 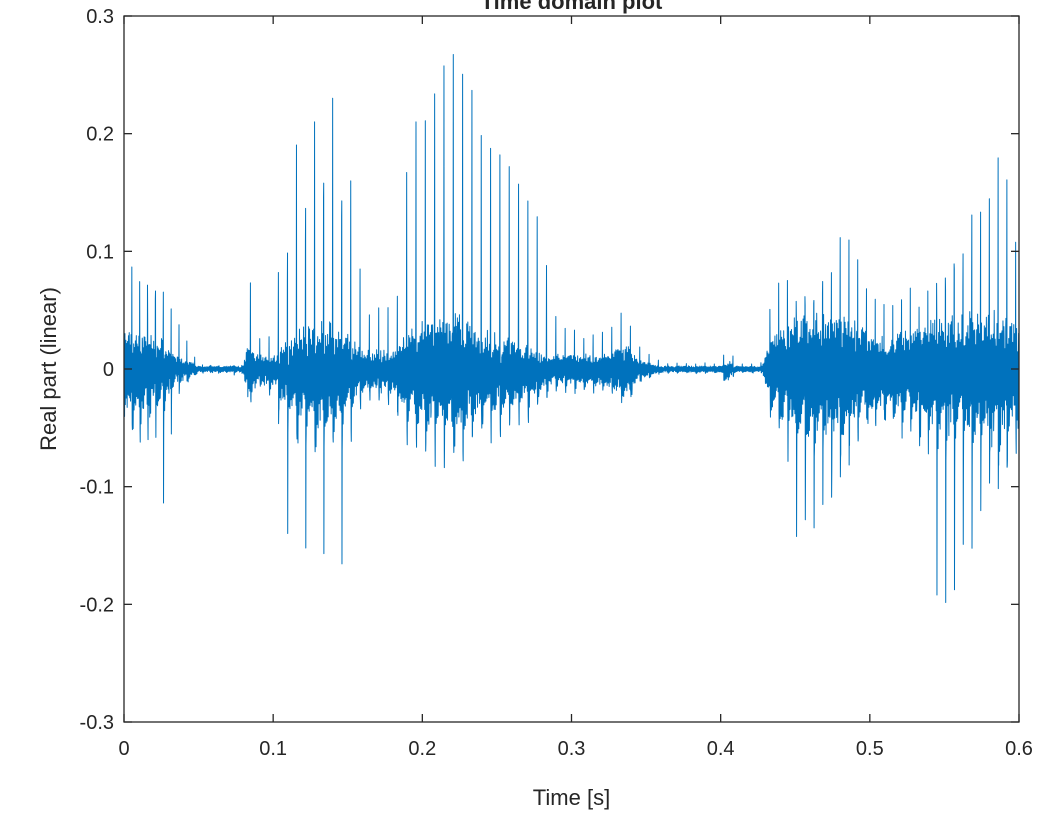 I want to click on x-tick-label: 0.1, so click(x=273, y=749).